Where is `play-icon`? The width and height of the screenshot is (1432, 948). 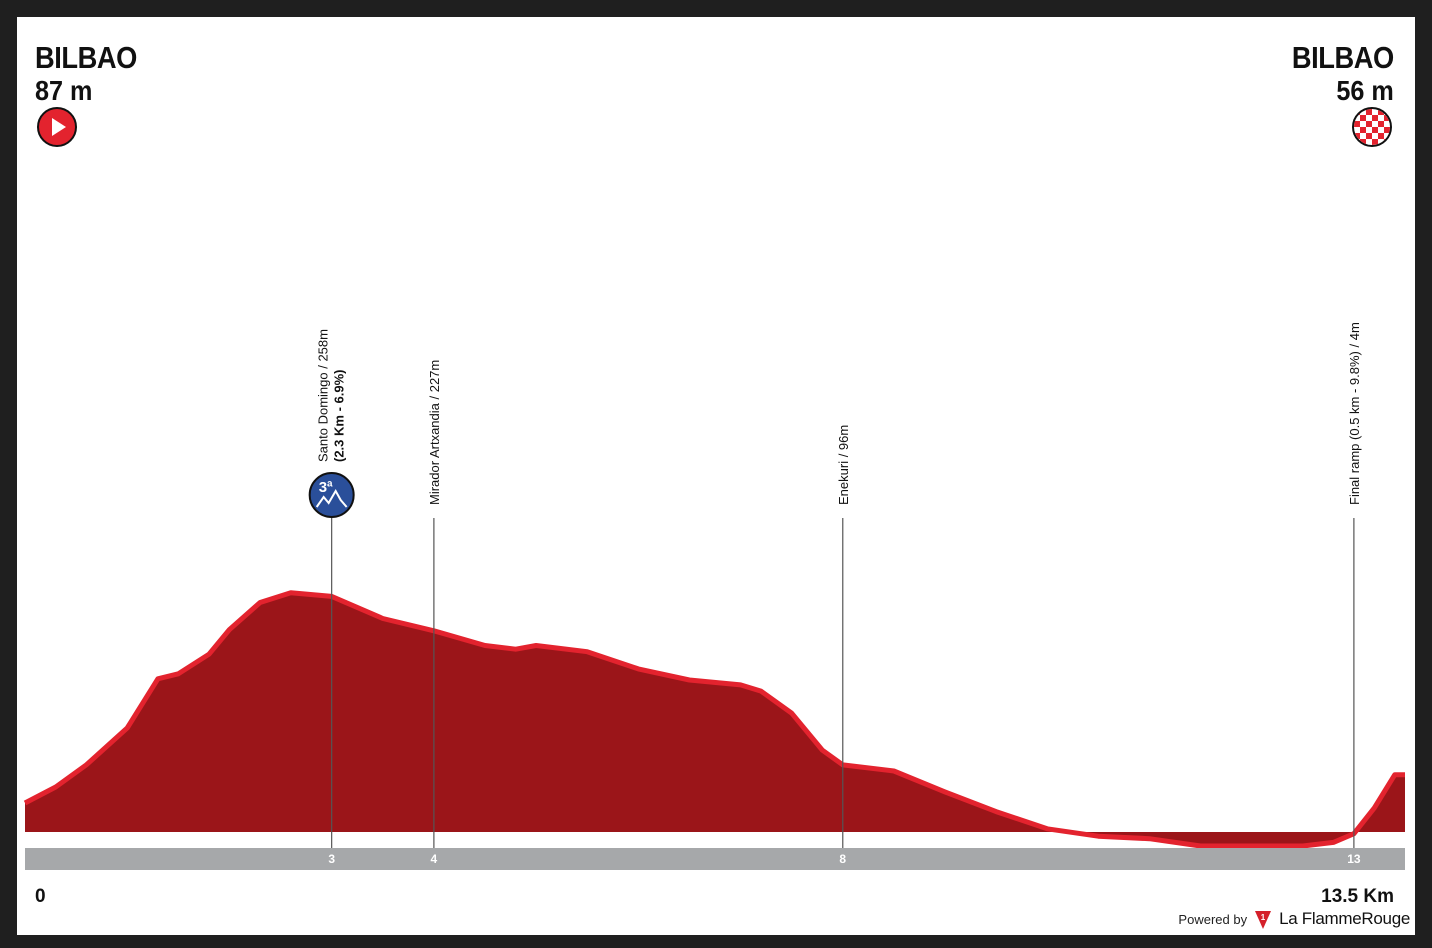
play-icon is located at coordinates (57, 127).